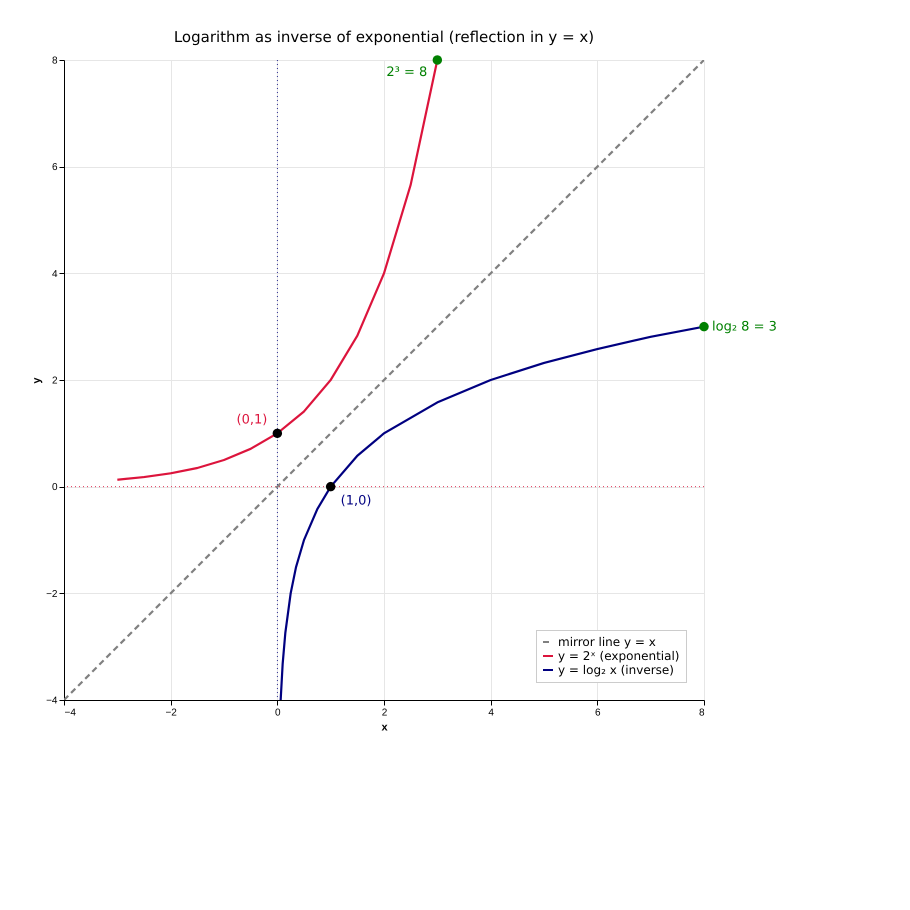 This screenshot has width=910, height=910. Describe the element at coordinates (598, 713) in the screenshot. I see `x-tick-label: 6` at that location.